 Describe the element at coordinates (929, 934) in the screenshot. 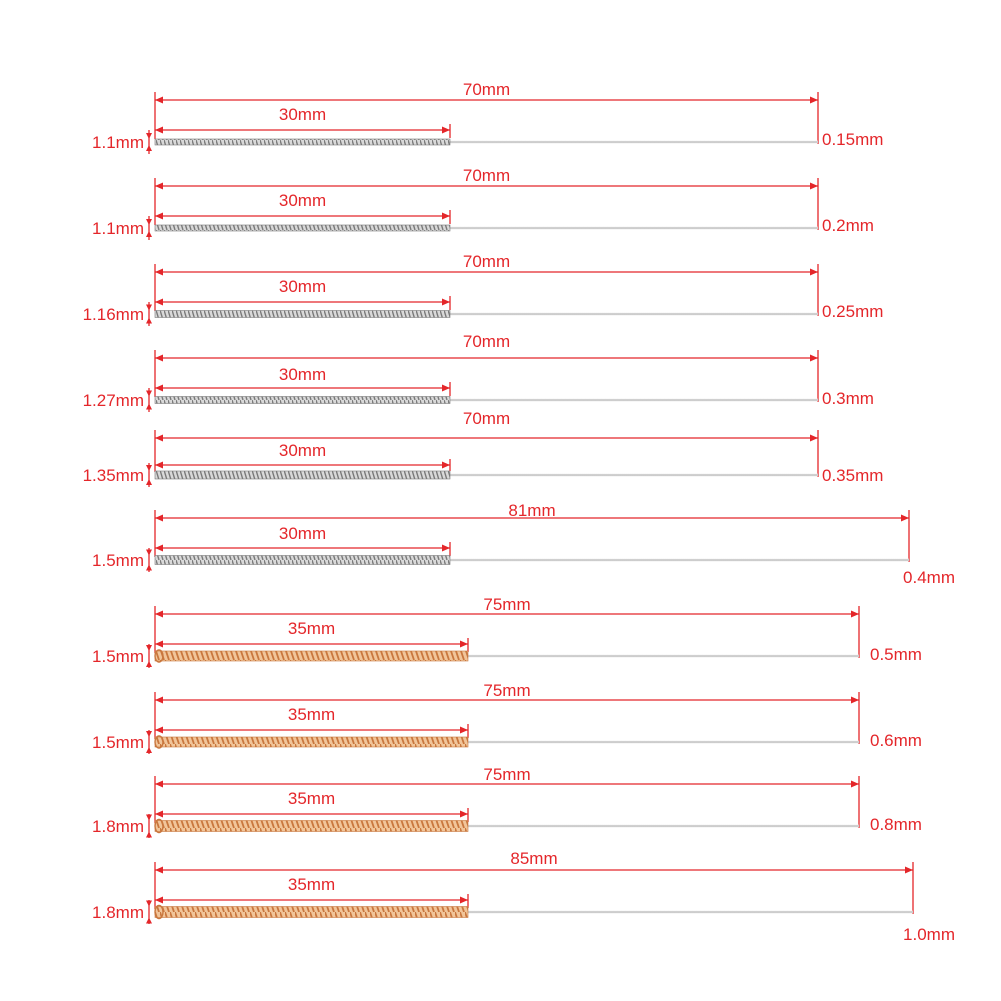

I see `tip-diameter-label: 1.0mm` at that location.